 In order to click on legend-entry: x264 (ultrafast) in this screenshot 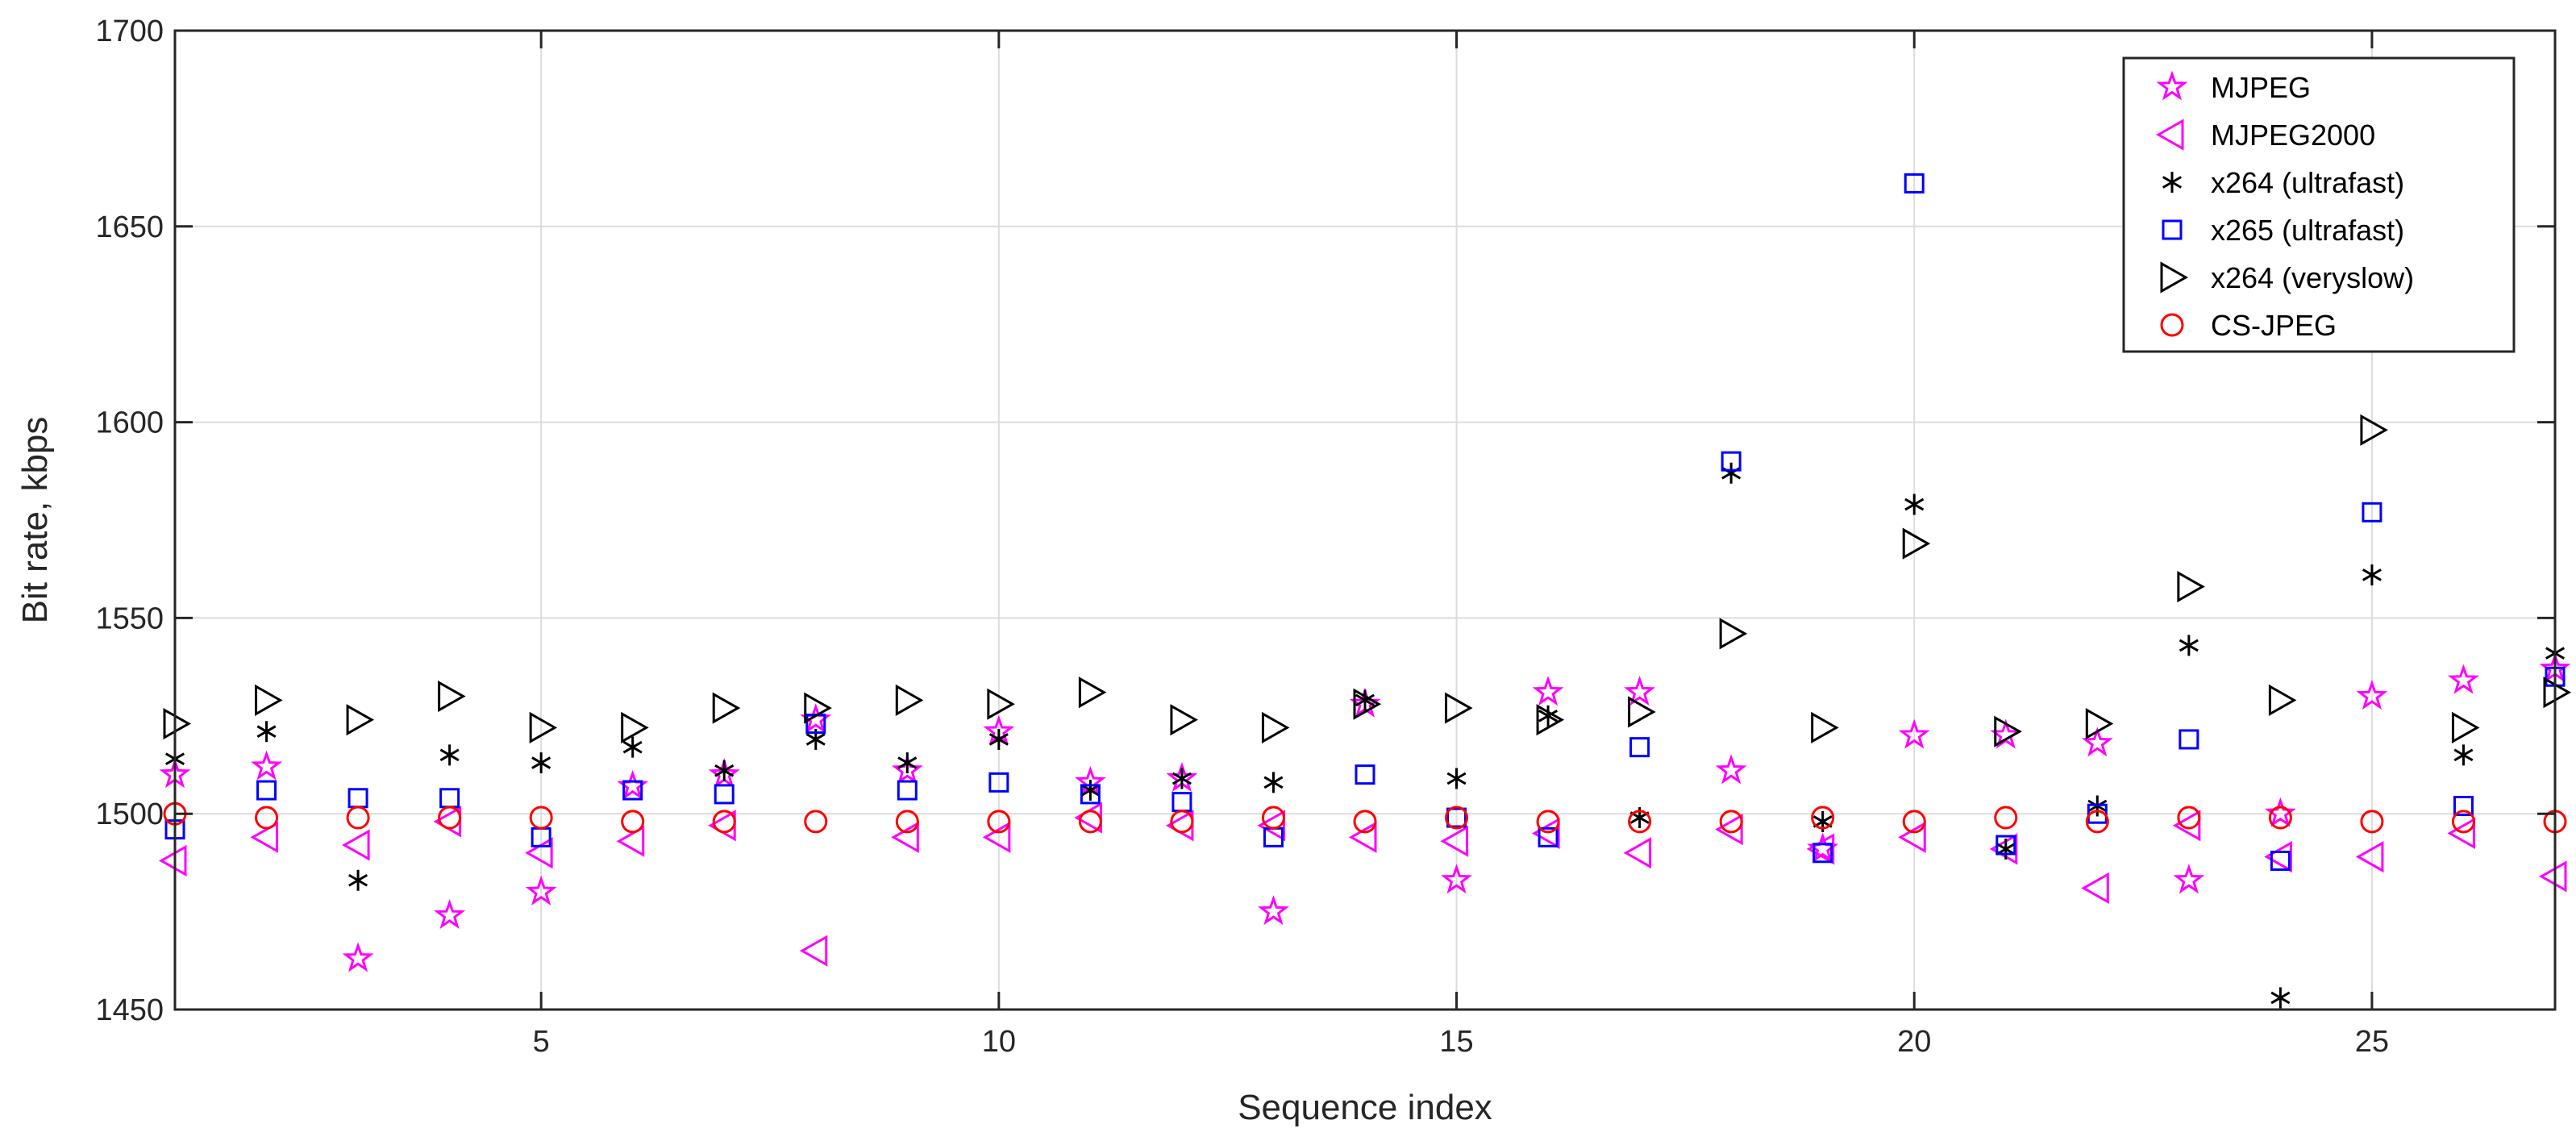, I will do `click(2283, 183)`.